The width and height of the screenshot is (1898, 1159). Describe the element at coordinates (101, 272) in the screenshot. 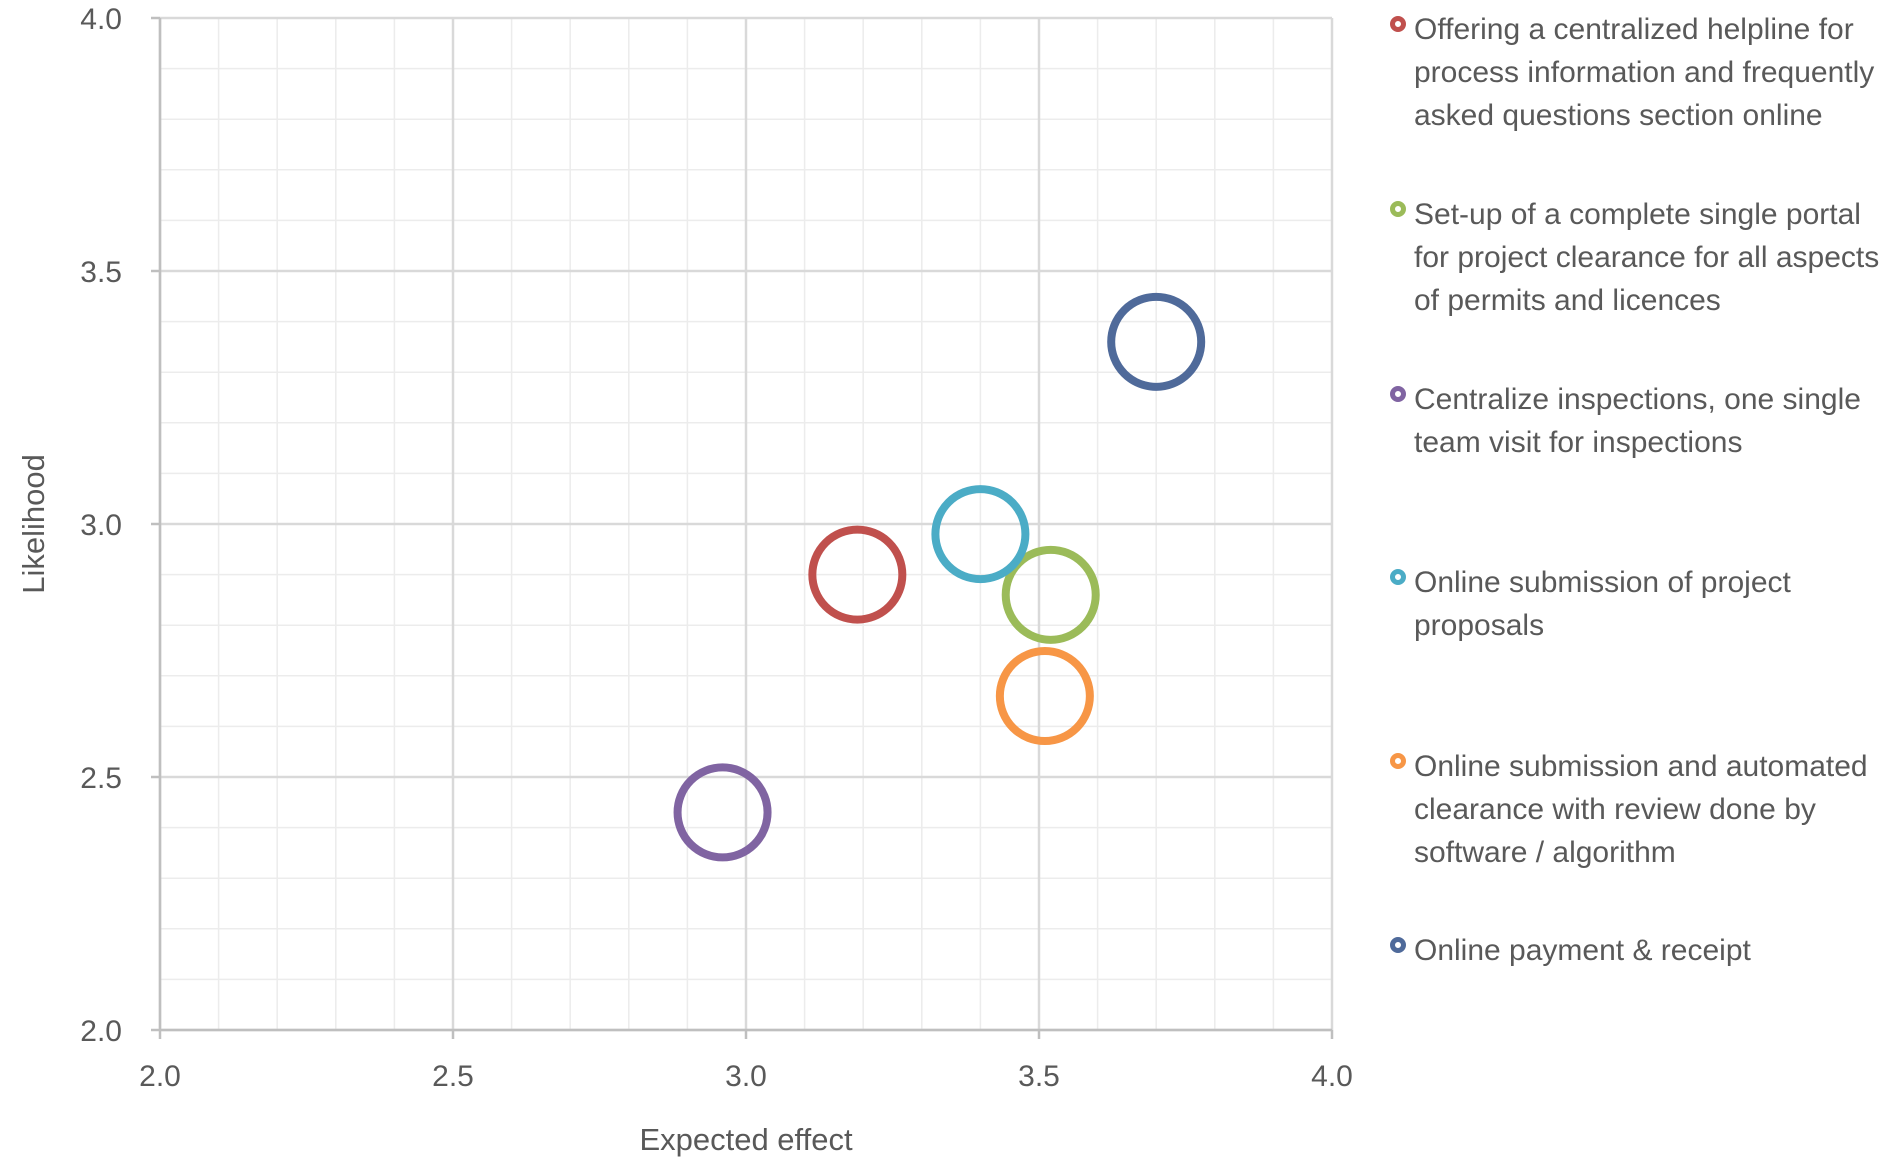

I see `y-tick-label: 3.5` at that location.